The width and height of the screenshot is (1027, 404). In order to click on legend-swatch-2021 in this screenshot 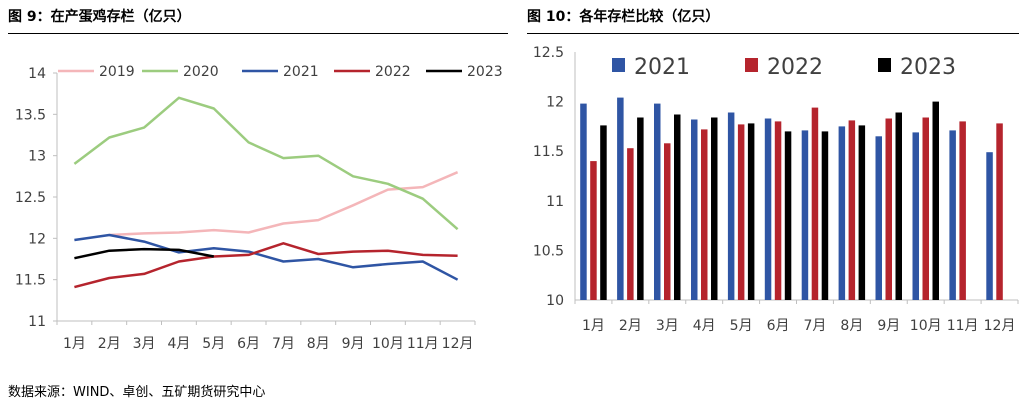, I will do `click(618, 65)`.